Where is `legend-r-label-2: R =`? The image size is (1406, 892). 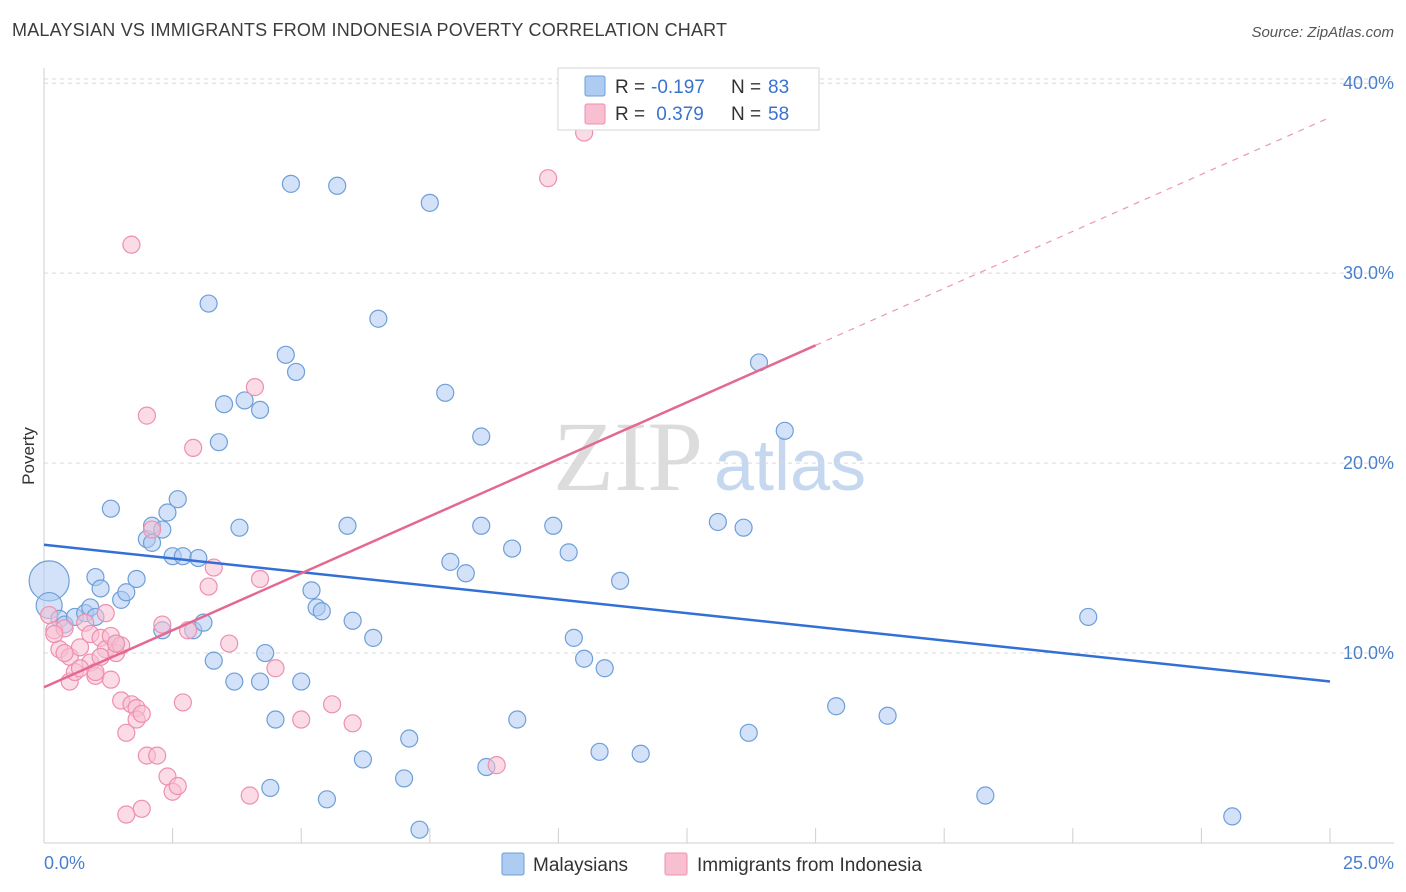
legend-r-label-2: R = is located at coordinates (630, 114).